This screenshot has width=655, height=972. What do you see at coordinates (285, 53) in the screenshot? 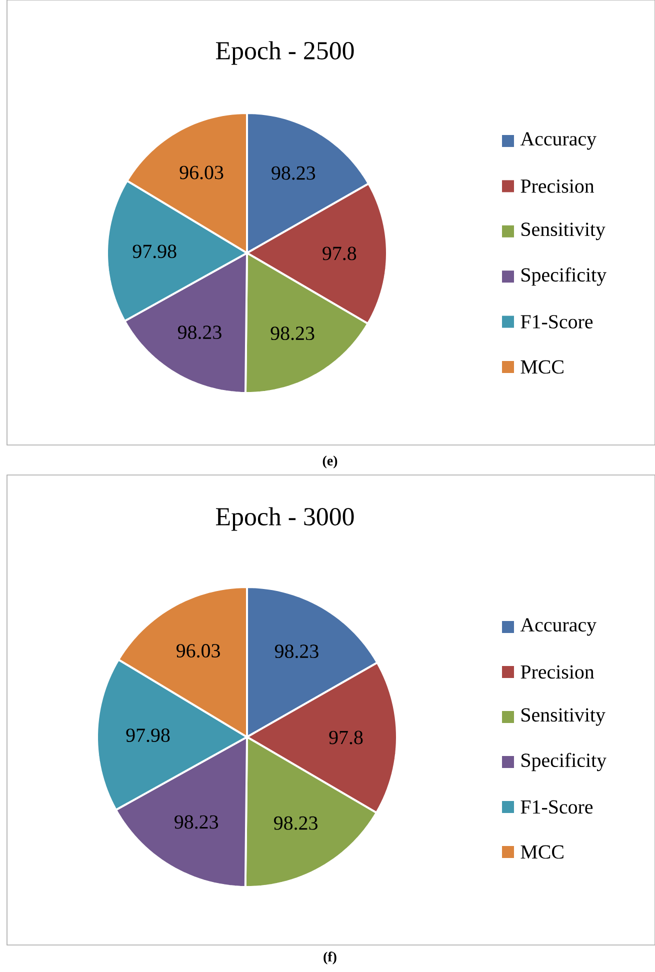
I see `chart-title: Epoch - 2500` at bounding box center [285, 53].